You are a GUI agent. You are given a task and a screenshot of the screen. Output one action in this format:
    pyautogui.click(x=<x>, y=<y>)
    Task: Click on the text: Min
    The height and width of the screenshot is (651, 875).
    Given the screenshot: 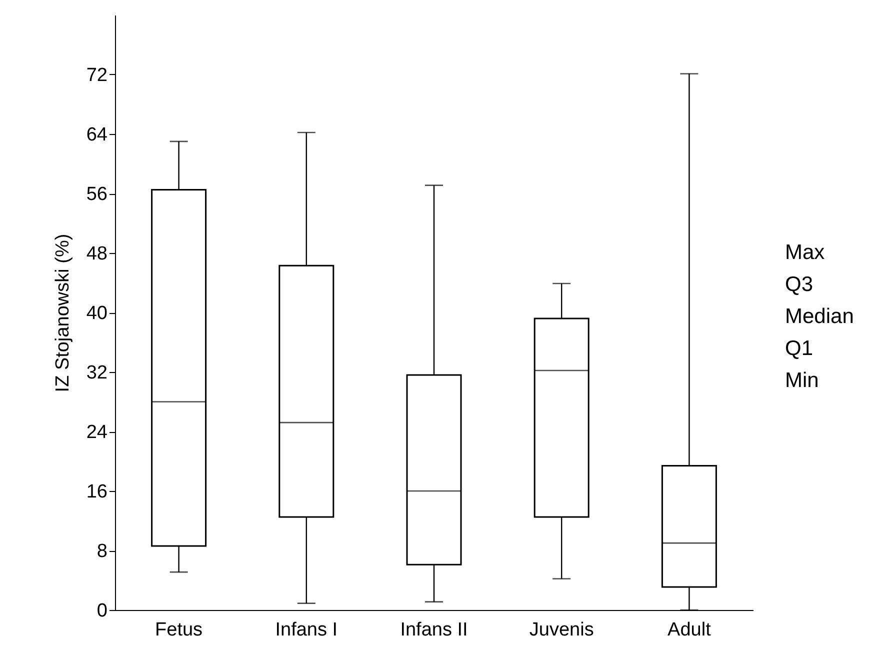 What is the action you would take?
    pyautogui.click(x=802, y=381)
    